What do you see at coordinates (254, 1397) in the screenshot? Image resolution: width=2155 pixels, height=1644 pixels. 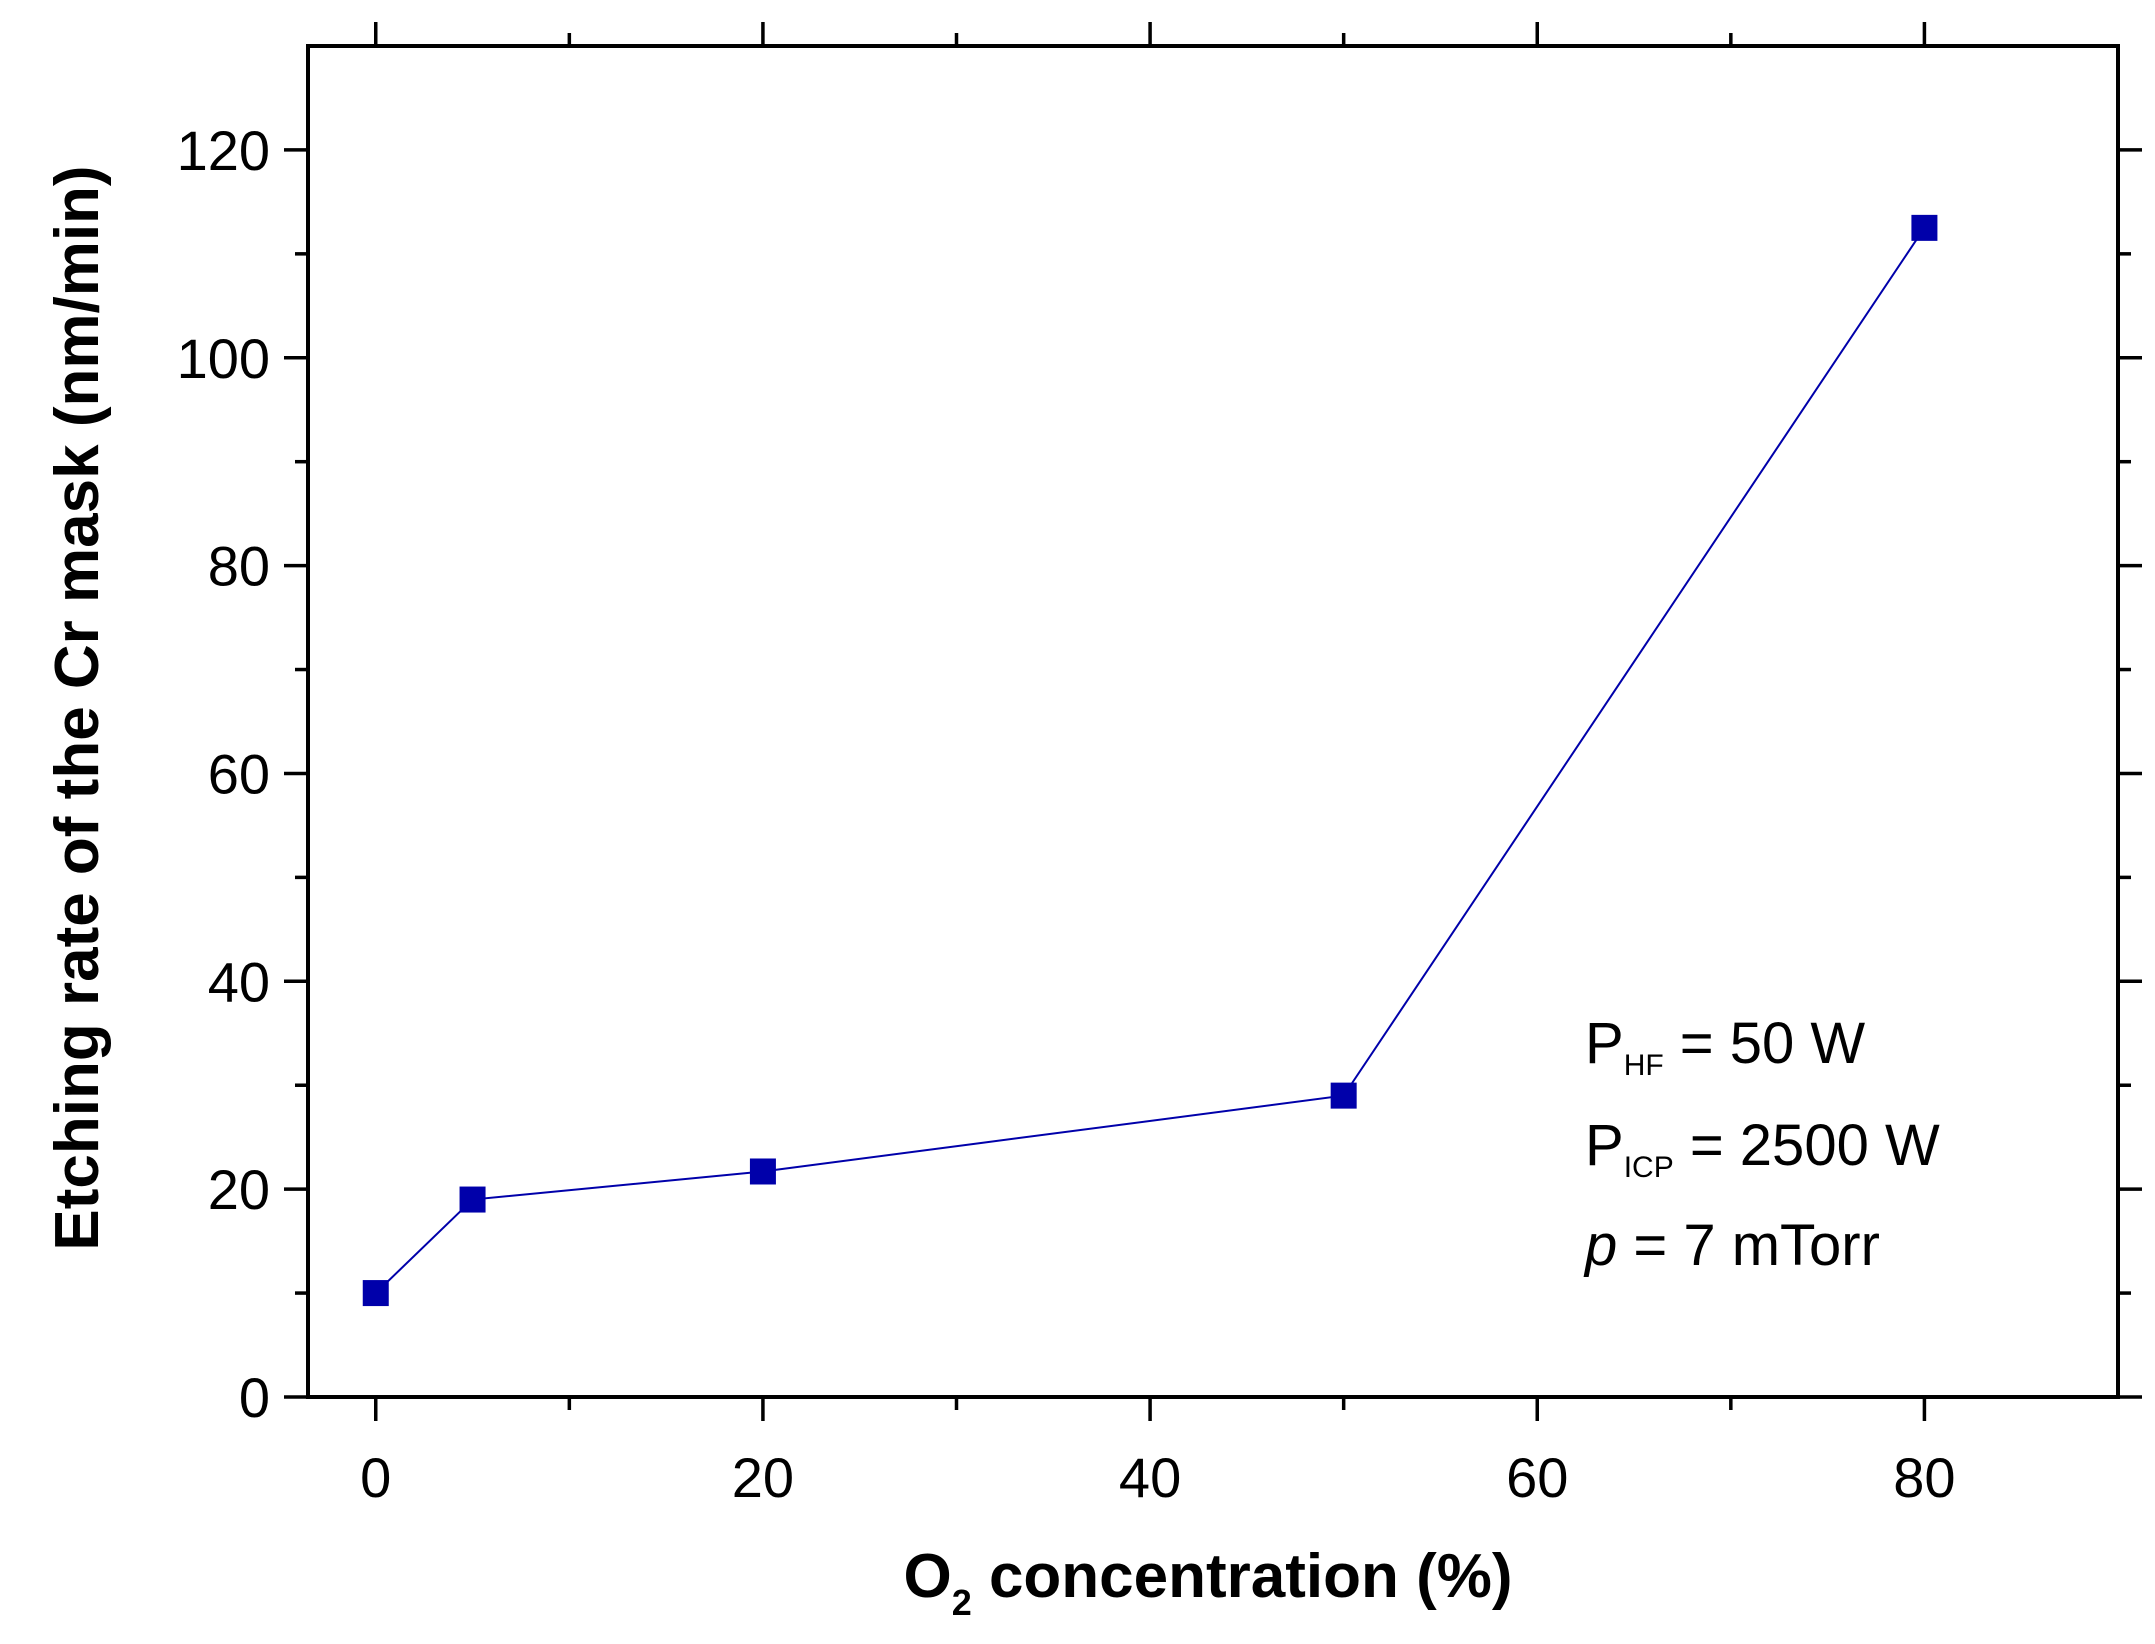 I see `y-tick-label: 0` at bounding box center [254, 1397].